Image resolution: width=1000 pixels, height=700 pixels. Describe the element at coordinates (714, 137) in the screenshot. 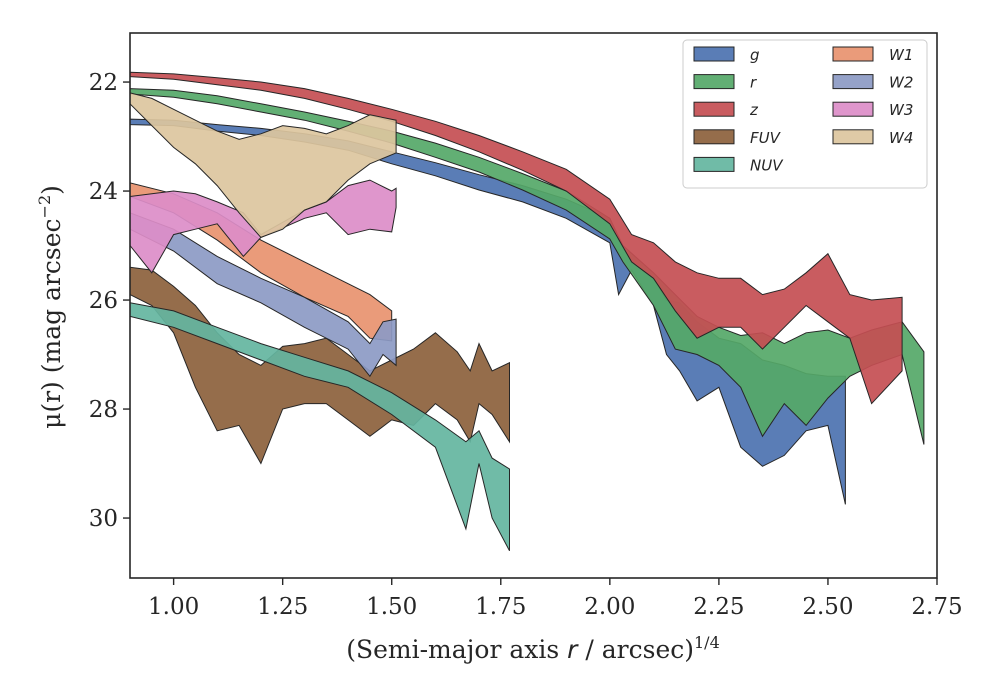

I see `legend-swatch-FUV` at that location.